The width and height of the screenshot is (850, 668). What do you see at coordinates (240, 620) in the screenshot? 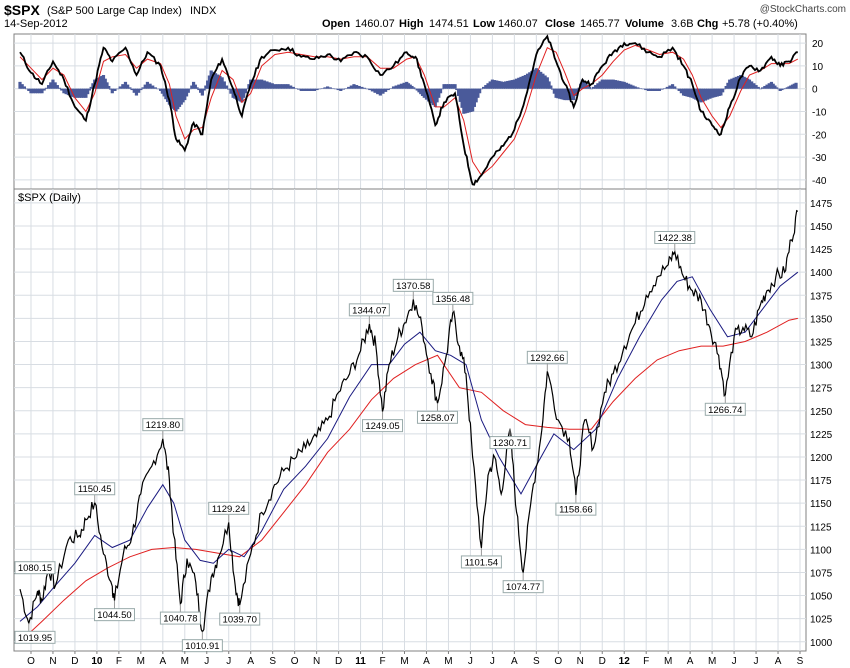
I see `price-label-text-8: 1039.70` at bounding box center [240, 620].